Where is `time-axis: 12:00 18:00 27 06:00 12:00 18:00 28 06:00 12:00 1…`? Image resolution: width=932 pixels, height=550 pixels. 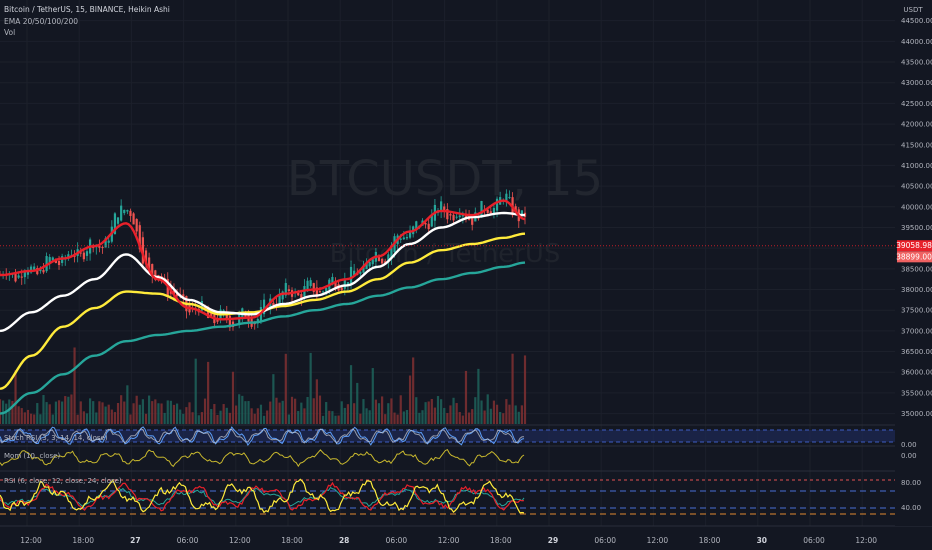 time-axis: 12:00 18:00 27 06:00 12:00 18:00 28 06:00 12:00 1… is located at coordinates (466, 538).